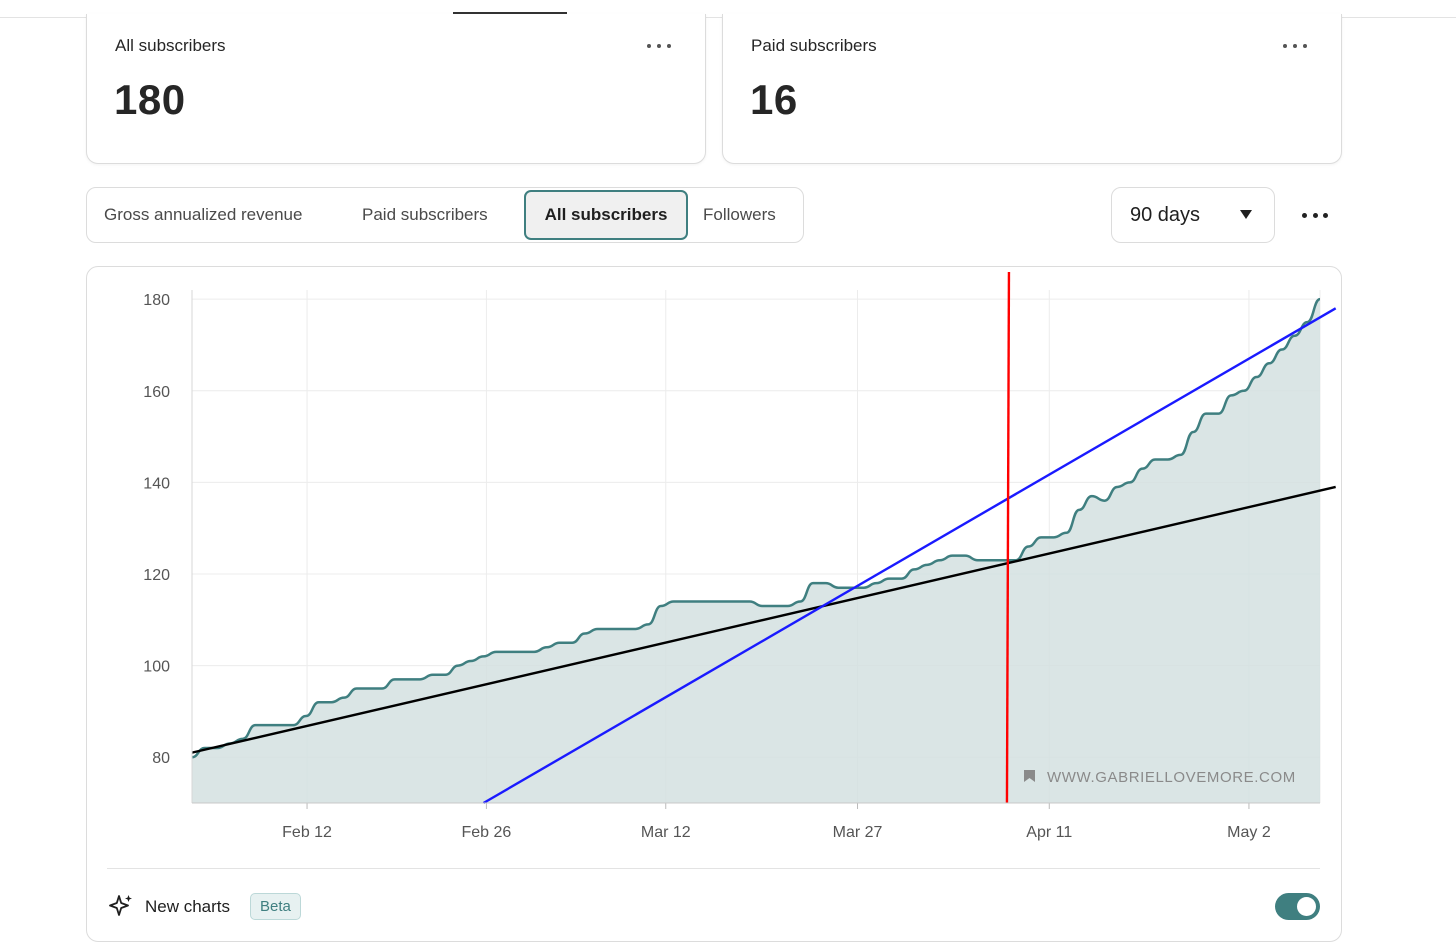 The width and height of the screenshot is (1456, 944). What do you see at coordinates (396, 89) in the screenshot?
I see `all-subscribers-card: All subscribers 180` at bounding box center [396, 89].